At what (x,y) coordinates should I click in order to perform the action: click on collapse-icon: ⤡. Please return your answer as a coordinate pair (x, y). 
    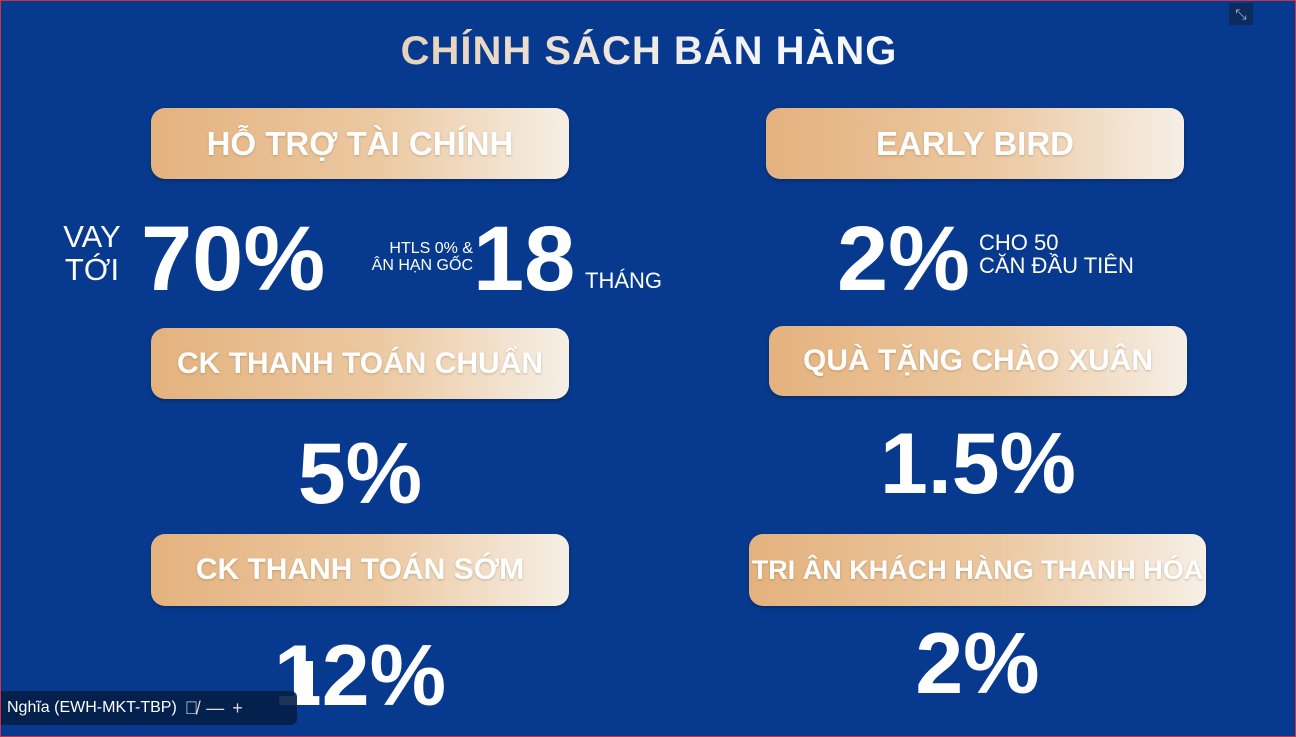
    Looking at the image, I should click on (1241, 13).